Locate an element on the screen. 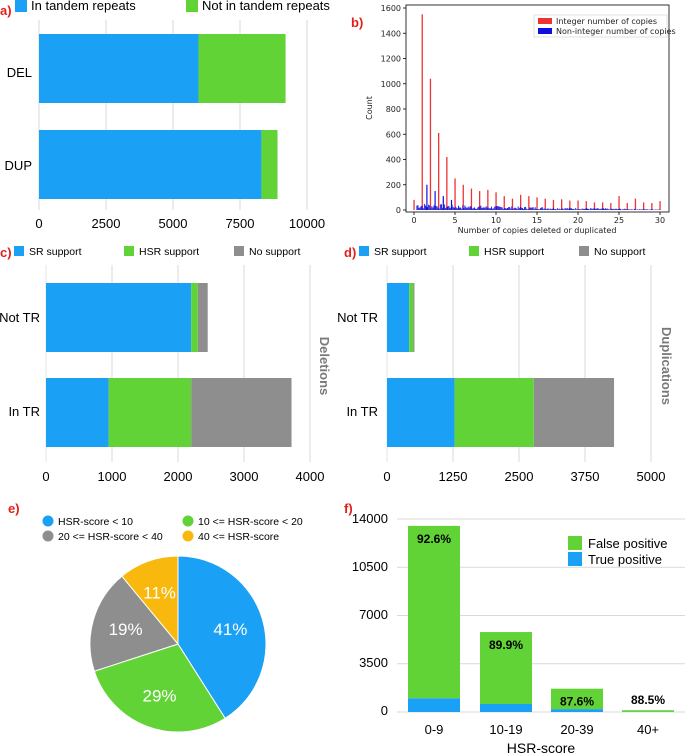 The width and height of the screenshot is (685, 756). legend-swatch-not-in-tandem is located at coordinates (192, 6).